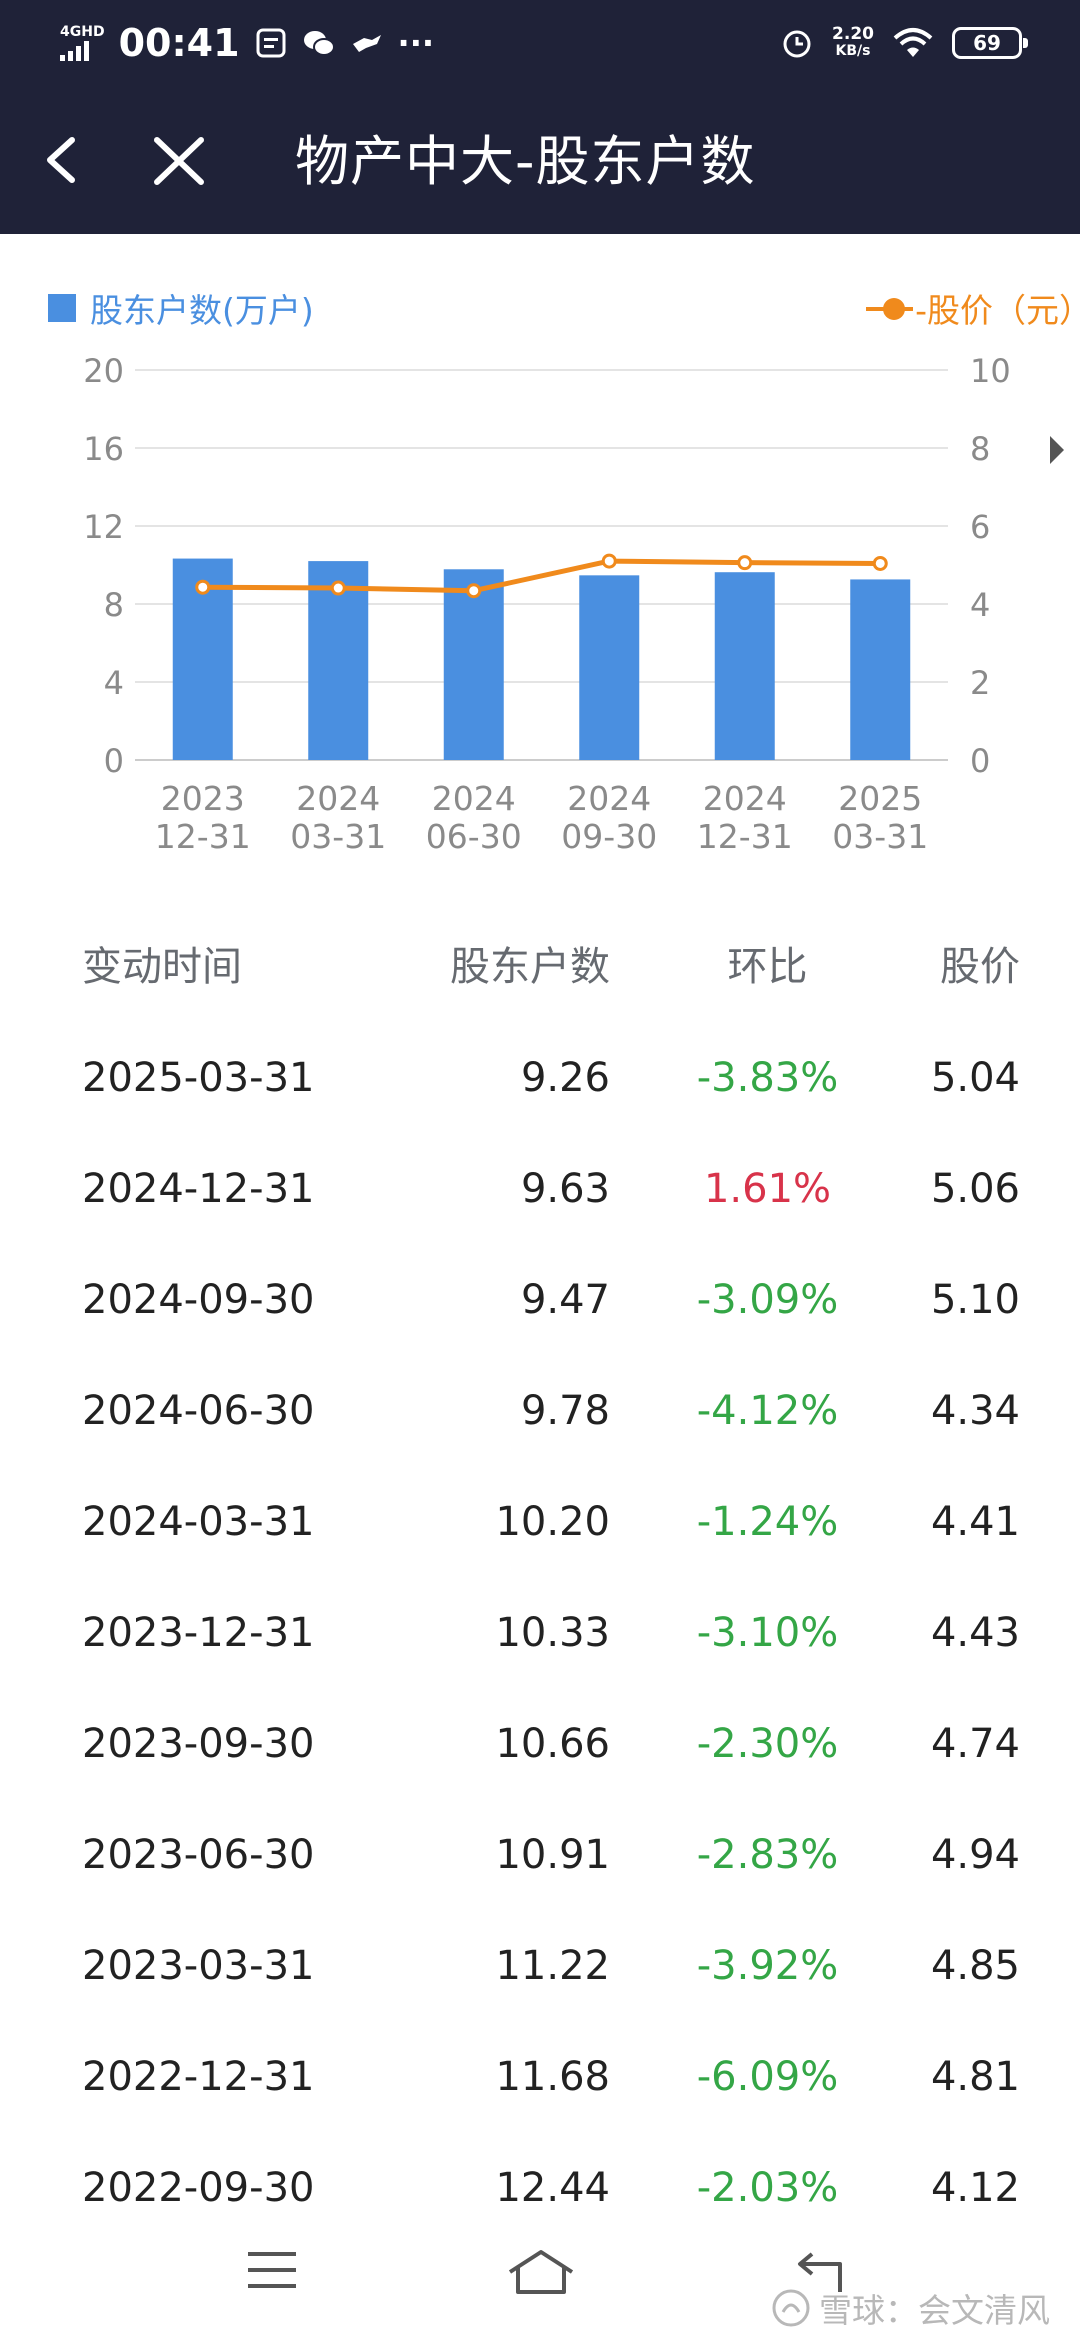 Image resolution: width=1080 pixels, height=2340 pixels. What do you see at coordinates (975, 1411) in the screenshot?
I see `cell-price: 4.34` at bounding box center [975, 1411].